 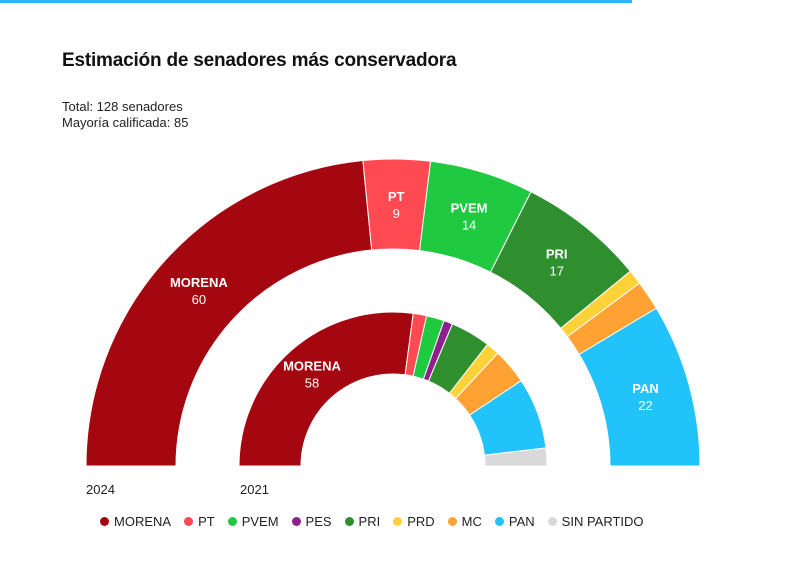 I want to click on data-label-name-2024-pan: PAN, so click(x=645, y=388).